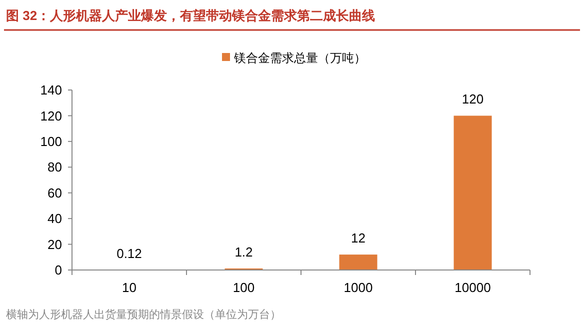 The image size is (584, 336). What do you see at coordinates (243, 287) in the screenshot?
I see `x-tick-label: 100` at bounding box center [243, 287].